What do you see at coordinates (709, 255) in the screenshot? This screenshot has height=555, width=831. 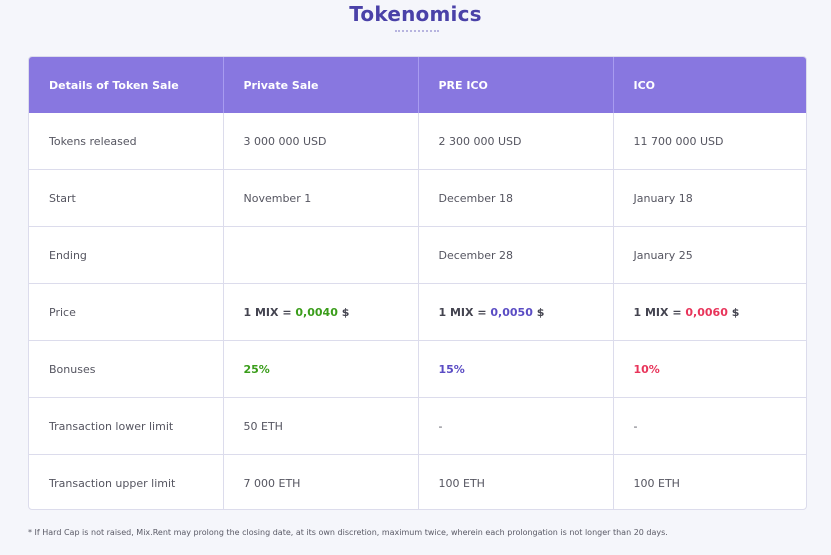 I see `ico-cell: January 25` at bounding box center [709, 255].